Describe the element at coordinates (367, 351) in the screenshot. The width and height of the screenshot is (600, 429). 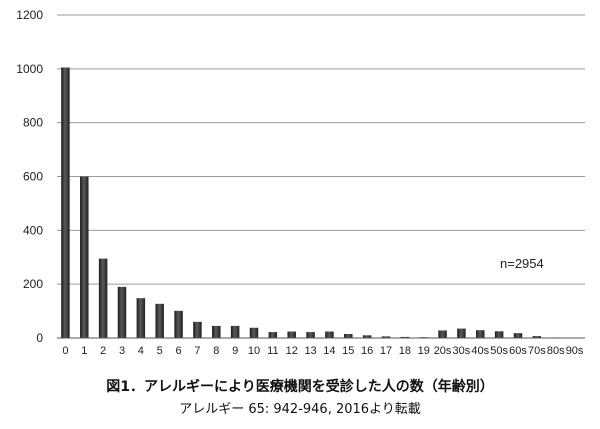
I see `x-tick-label: 16` at that location.